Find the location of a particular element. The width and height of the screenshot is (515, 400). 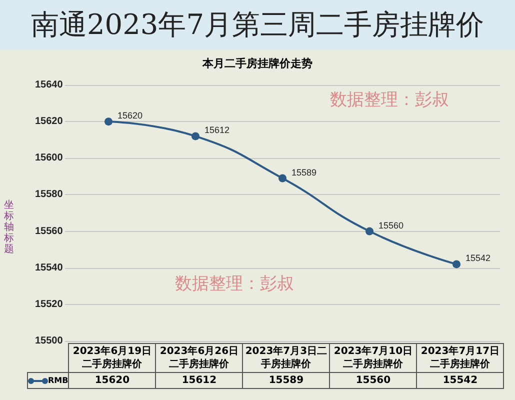

y-tick-label: 15540 is located at coordinates (49, 268).